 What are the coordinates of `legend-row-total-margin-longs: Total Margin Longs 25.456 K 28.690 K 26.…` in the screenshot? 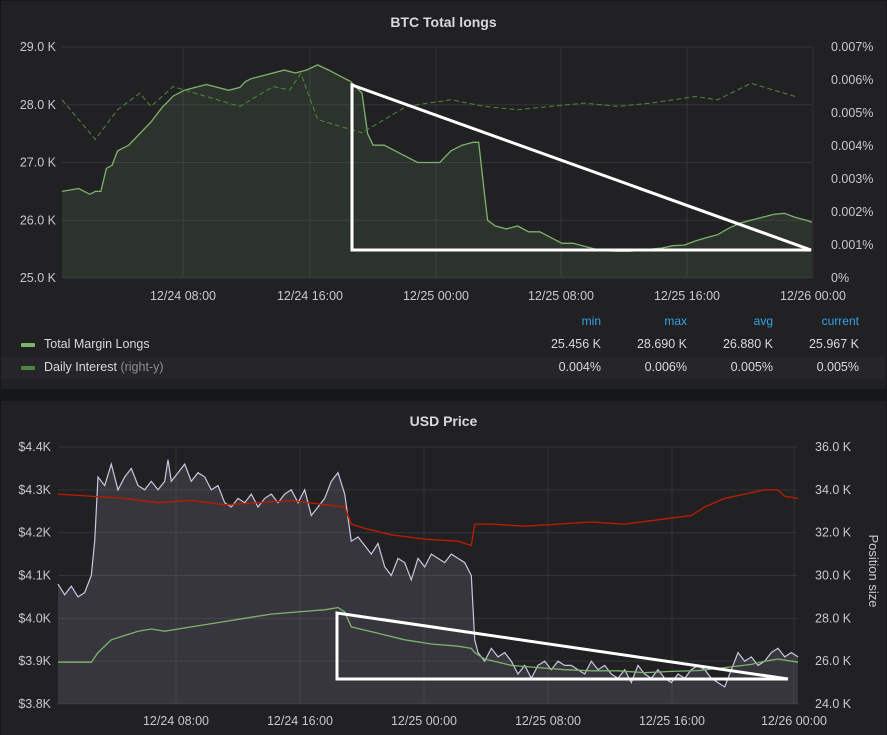 It's located at (443, 345).